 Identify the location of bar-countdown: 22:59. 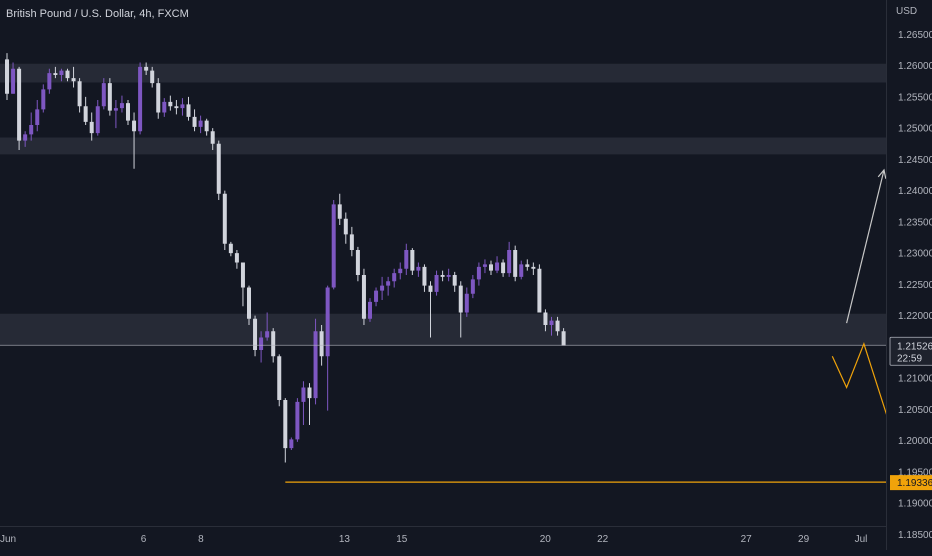
(909, 358).